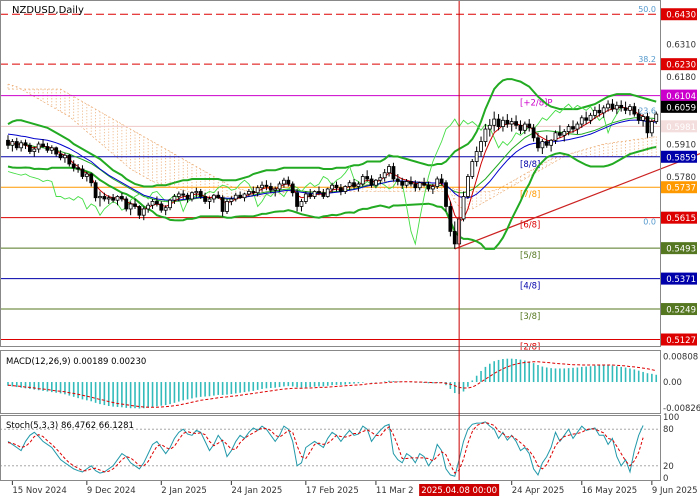 This screenshot has width=700, height=500. I want to click on price-axis-label: 0.5249, so click(681, 311).